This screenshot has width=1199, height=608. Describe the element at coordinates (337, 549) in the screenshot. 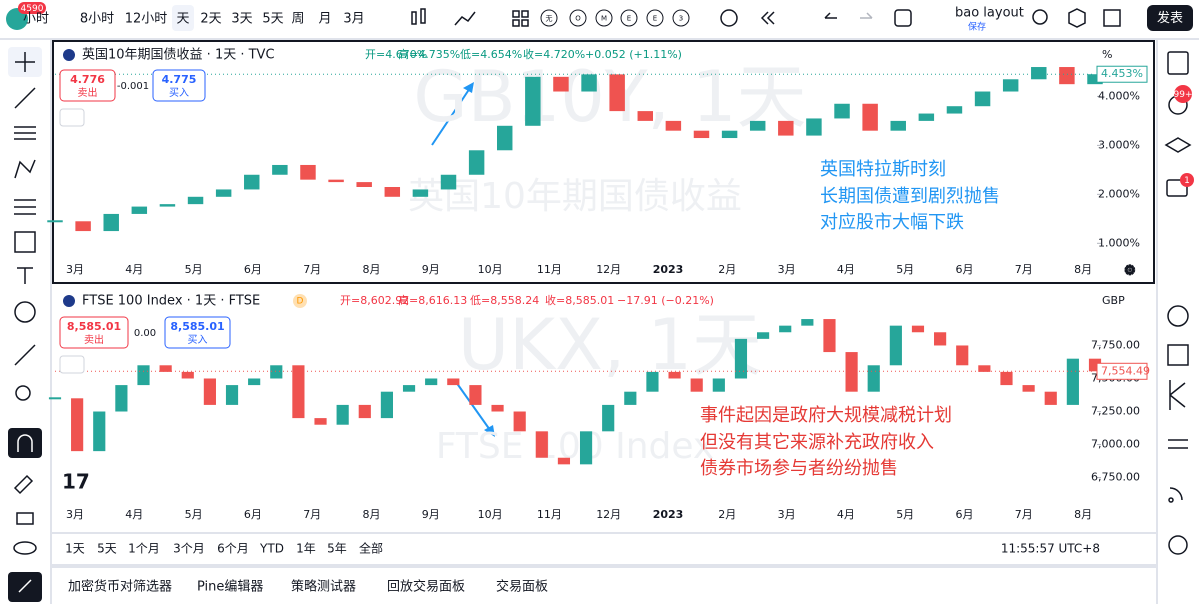

I see `range-button: 5年` at that location.